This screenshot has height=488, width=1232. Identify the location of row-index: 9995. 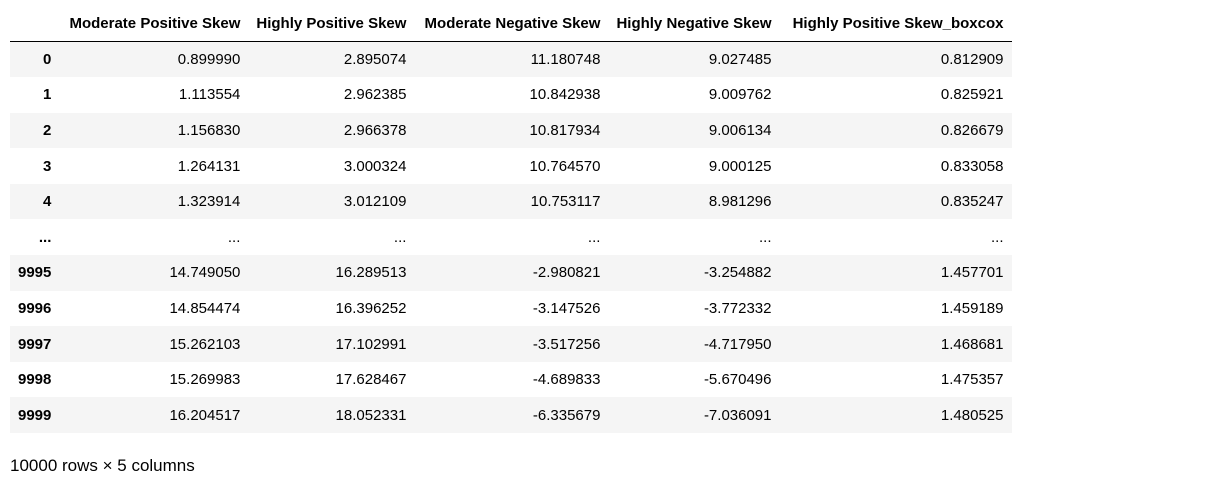
(35, 273).